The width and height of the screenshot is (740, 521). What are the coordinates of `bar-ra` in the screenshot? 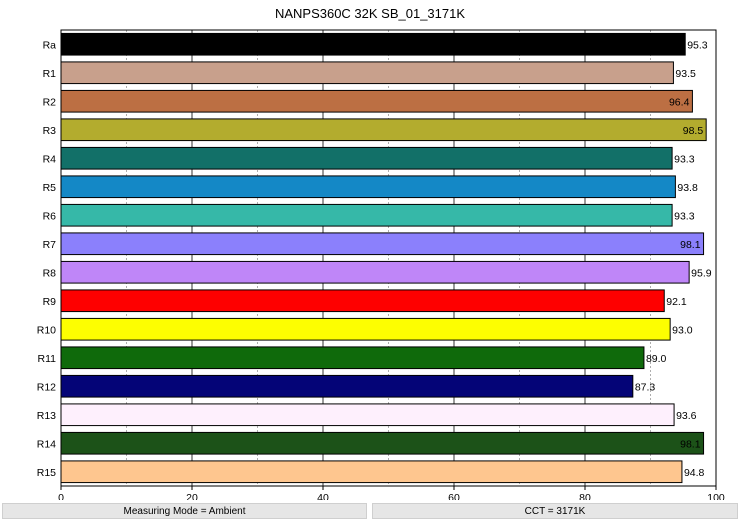 It's located at (373, 44).